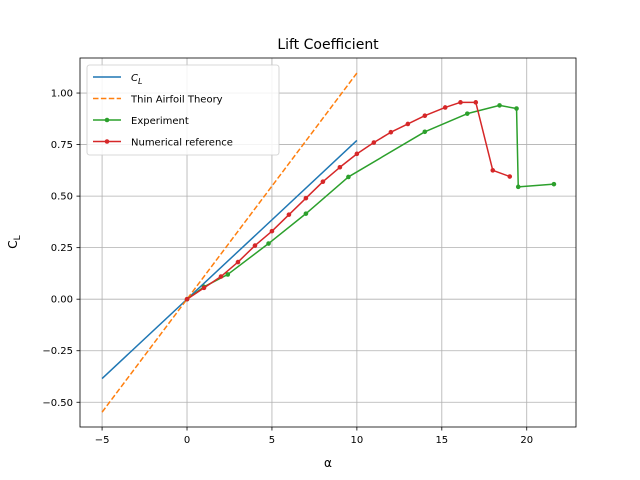  Describe the element at coordinates (187, 440) in the screenshot. I see `x-tick-label: 0` at that location.